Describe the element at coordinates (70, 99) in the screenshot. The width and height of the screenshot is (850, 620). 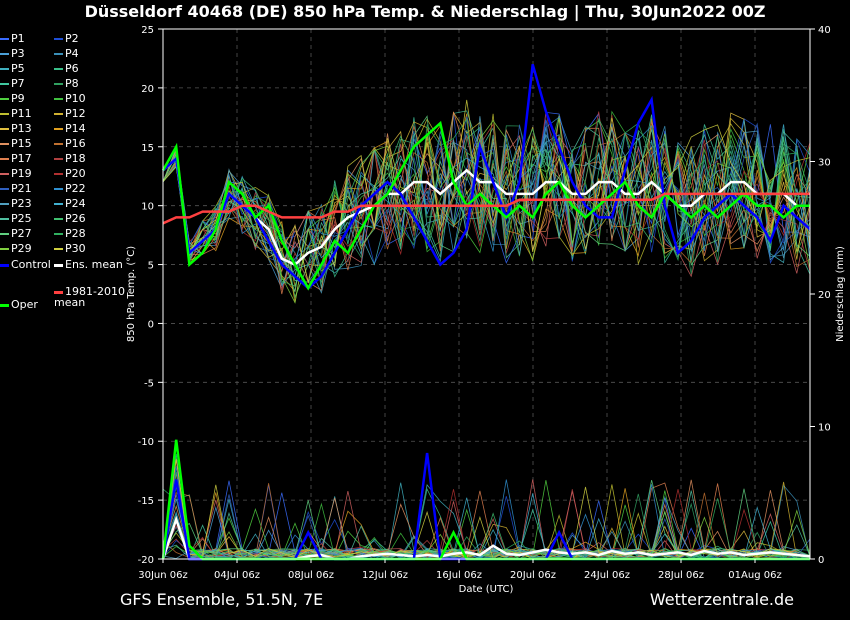
I see `legend-item-p10: P10` at that location.